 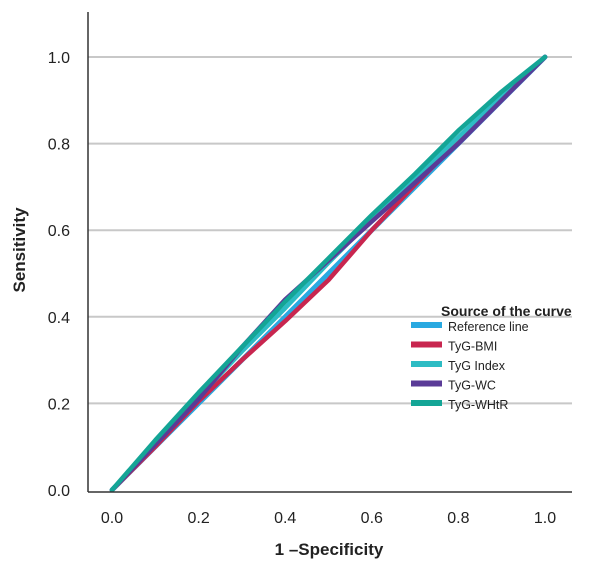 What do you see at coordinates (458, 518) in the screenshot?
I see `x-tick-label: 0.8` at bounding box center [458, 518].